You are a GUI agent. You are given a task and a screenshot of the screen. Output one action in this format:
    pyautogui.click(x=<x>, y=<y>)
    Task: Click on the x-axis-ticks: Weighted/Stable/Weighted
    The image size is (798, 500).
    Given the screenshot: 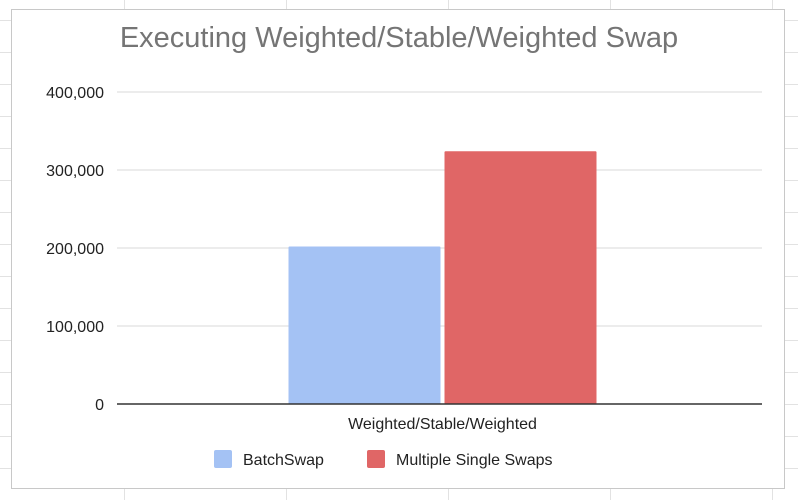 What is the action you would take?
    pyautogui.click(x=442, y=424)
    